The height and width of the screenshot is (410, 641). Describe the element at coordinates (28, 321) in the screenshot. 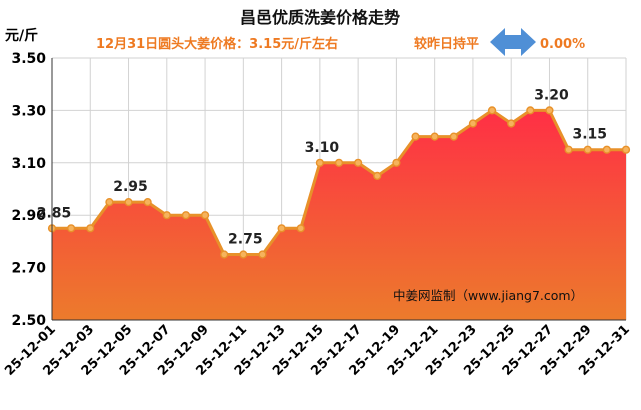

I see `y-tick-label: 2.50` at that location.